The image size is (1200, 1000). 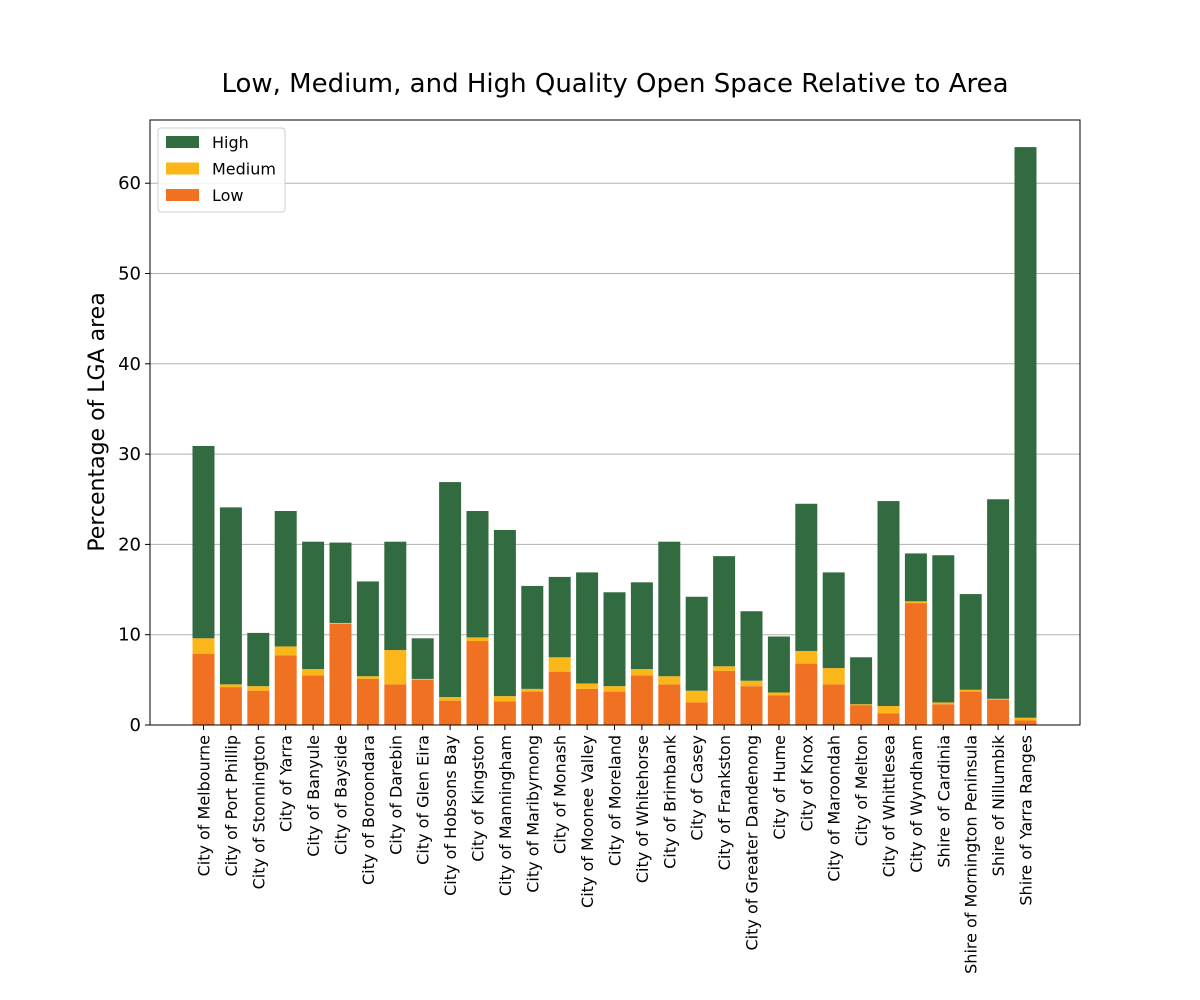 I want to click on legend-swatch-high, so click(x=182, y=142).